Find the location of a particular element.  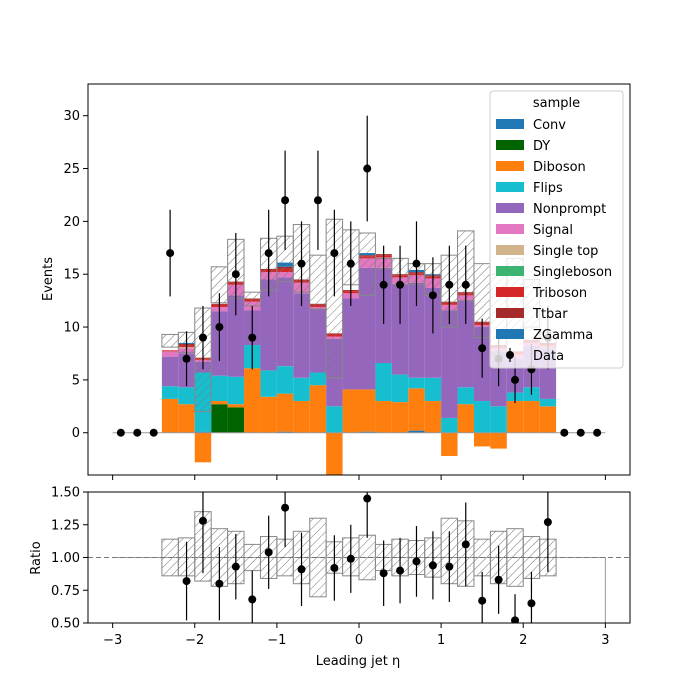

main-y-tick-label: 5 is located at coordinates (76, 380).